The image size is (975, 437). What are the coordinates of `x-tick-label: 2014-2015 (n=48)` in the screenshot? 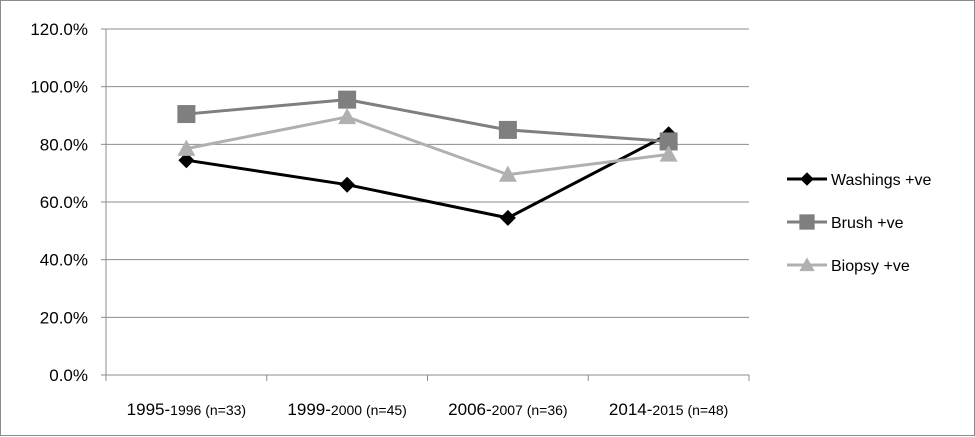 It's located at (668, 409).